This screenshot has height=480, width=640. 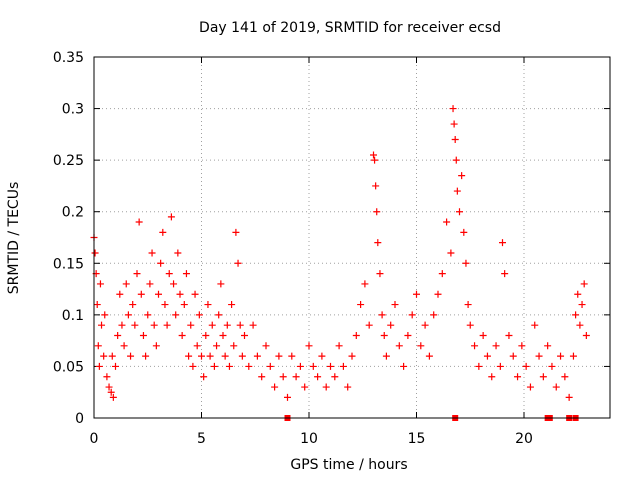 What do you see at coordinates (201, 439) in the screenshot?
I see `x-tick-label: 5` at bounding box center [201, 439].